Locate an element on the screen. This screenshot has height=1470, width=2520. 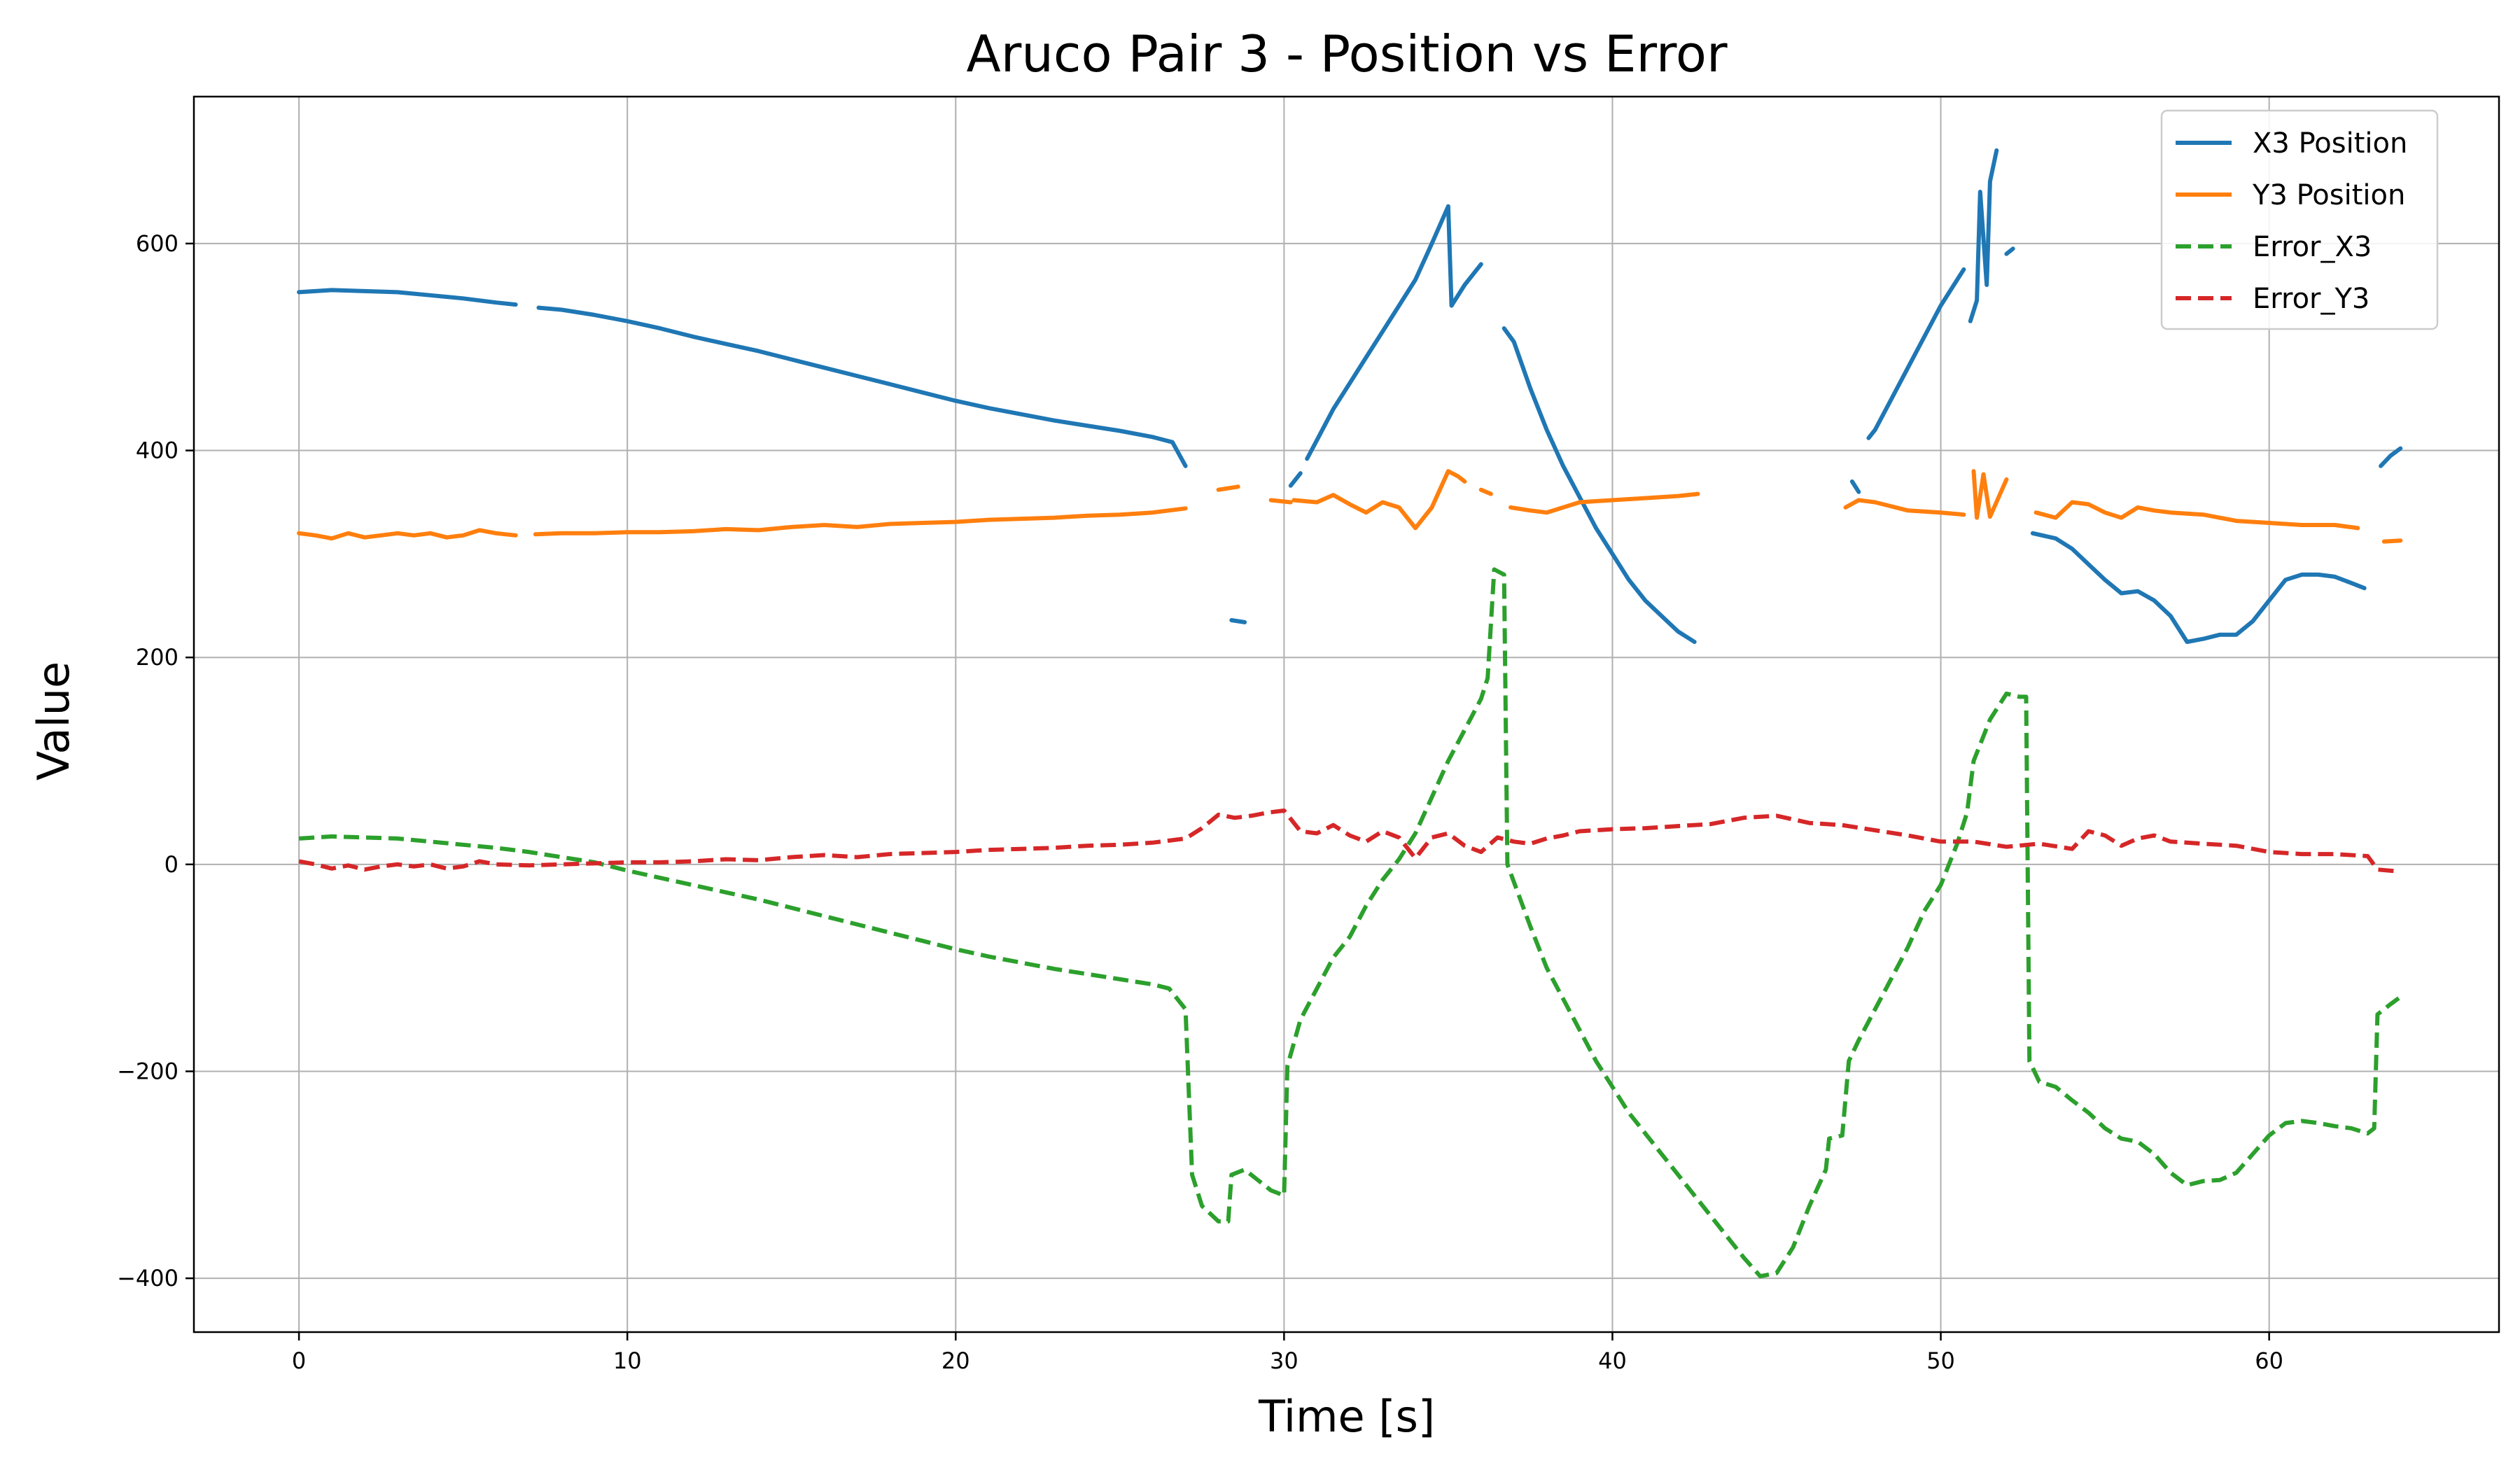
y-tick-label: −400 is located at coordinates (147, 1278).